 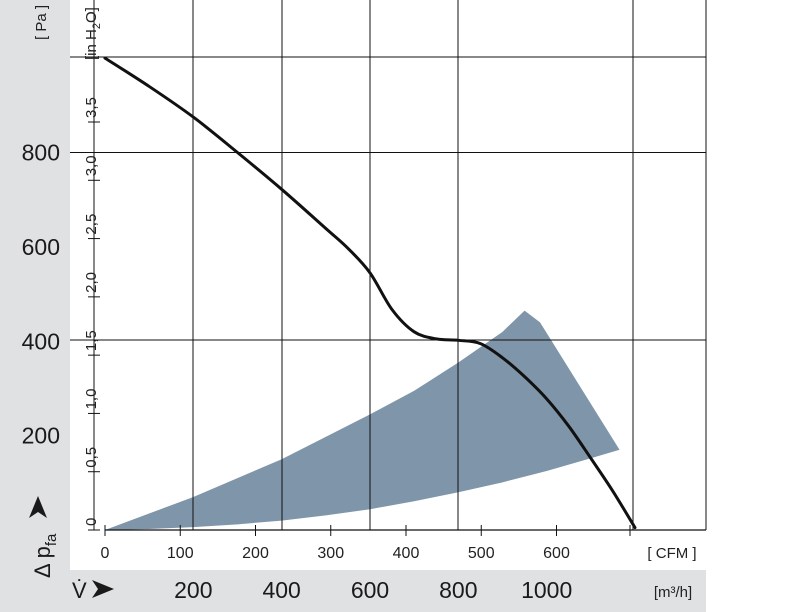 What do you see at coordinates (41, 247) in the screenshot?
I see `pa-tick-label: 600` at bounding box center [41, 247].